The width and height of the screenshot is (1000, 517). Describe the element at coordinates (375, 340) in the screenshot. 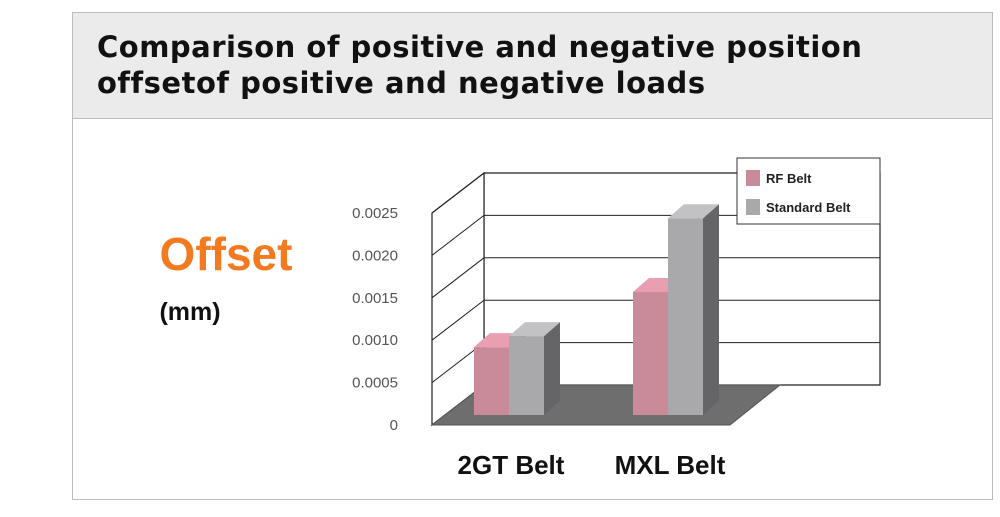

I see `y-tick-label: 0.0010` at that location.